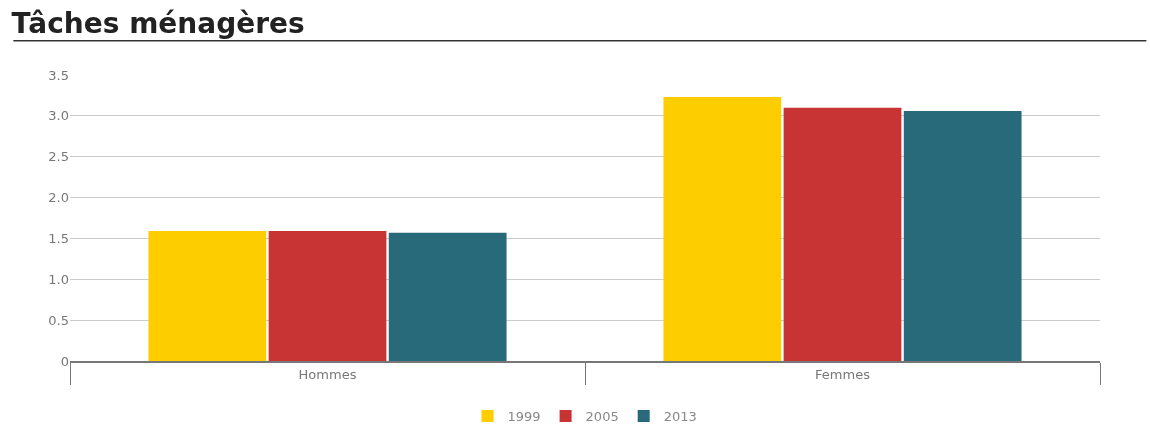  I want to click on y-tick-label: 0, so click(64, 361).